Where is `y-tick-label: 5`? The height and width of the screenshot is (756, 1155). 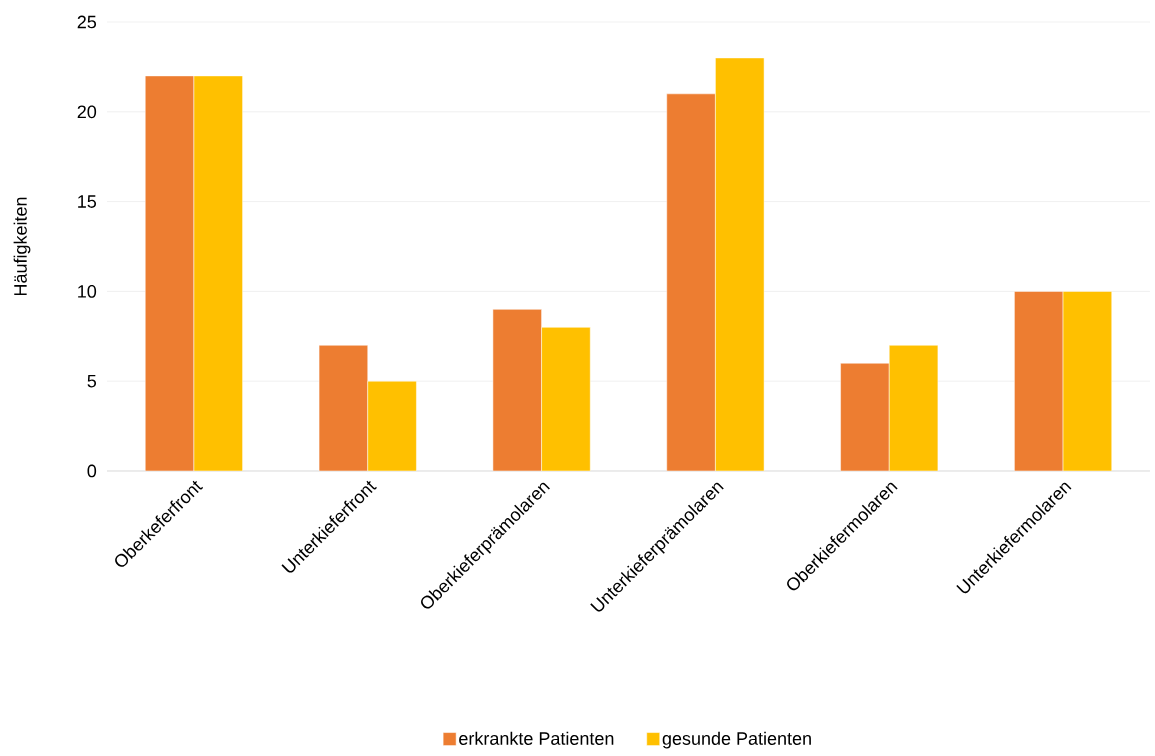 y-tick-label: 5 is located at coordinates (92, 381).